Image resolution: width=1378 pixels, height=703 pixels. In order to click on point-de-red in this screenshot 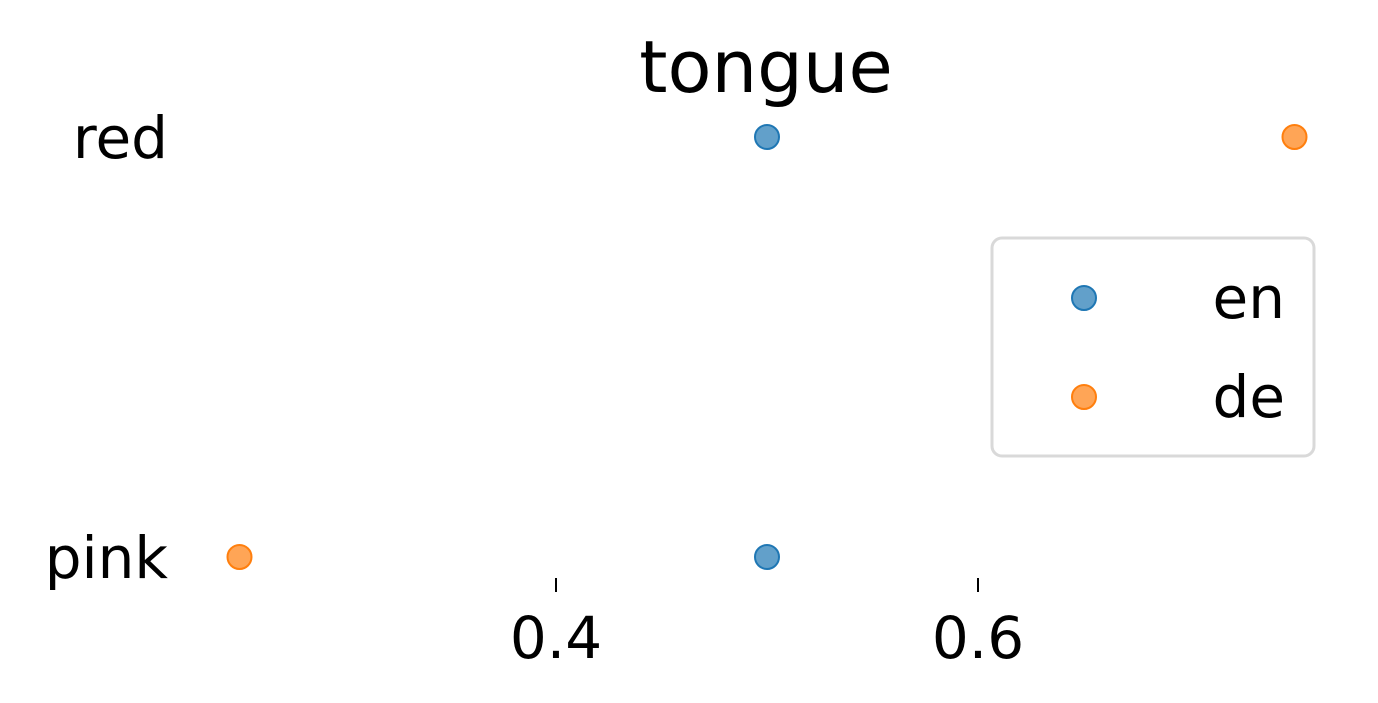, I will do `click(1294, 137)`.